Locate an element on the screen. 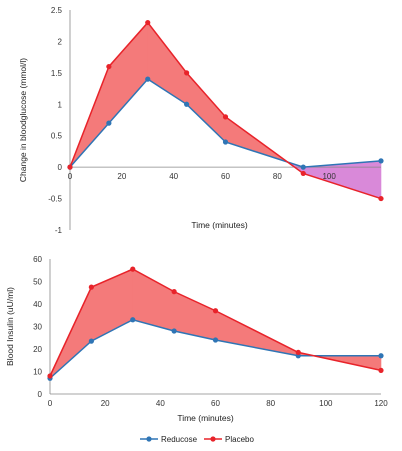 This screenshot has width=402, height=451. y-tick-label: -1 is located at coordinates (59, 230).